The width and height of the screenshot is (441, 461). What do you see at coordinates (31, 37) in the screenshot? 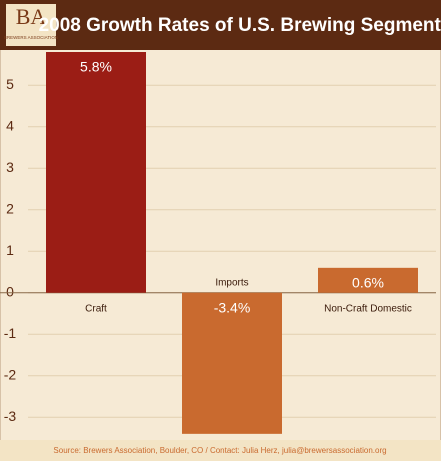
I see `logo-text: BREWERS ASSOCIATION` at bounding box center [31, 37].